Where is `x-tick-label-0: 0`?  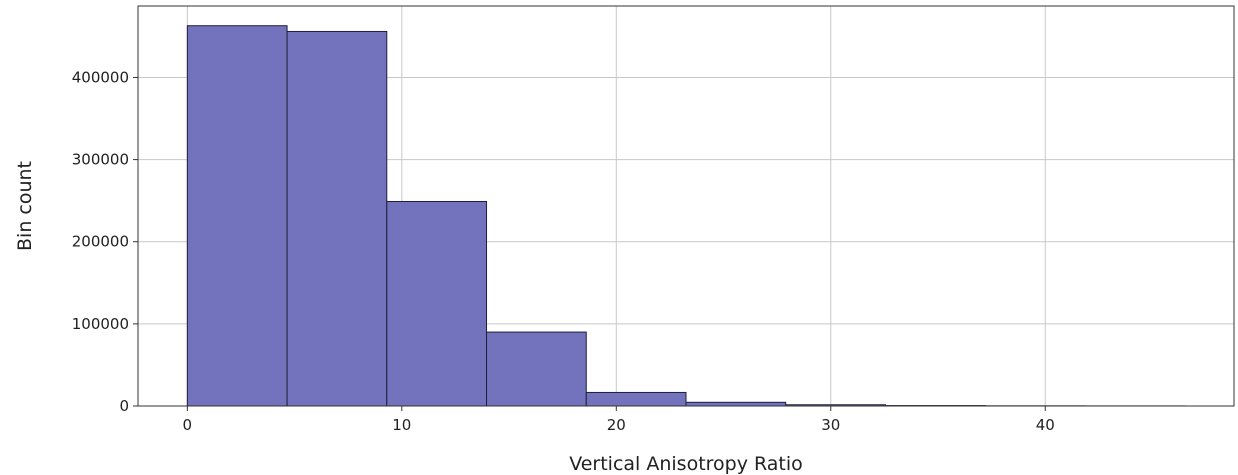
x-tick-label-0: 0 is located at coordinates (188, 425).